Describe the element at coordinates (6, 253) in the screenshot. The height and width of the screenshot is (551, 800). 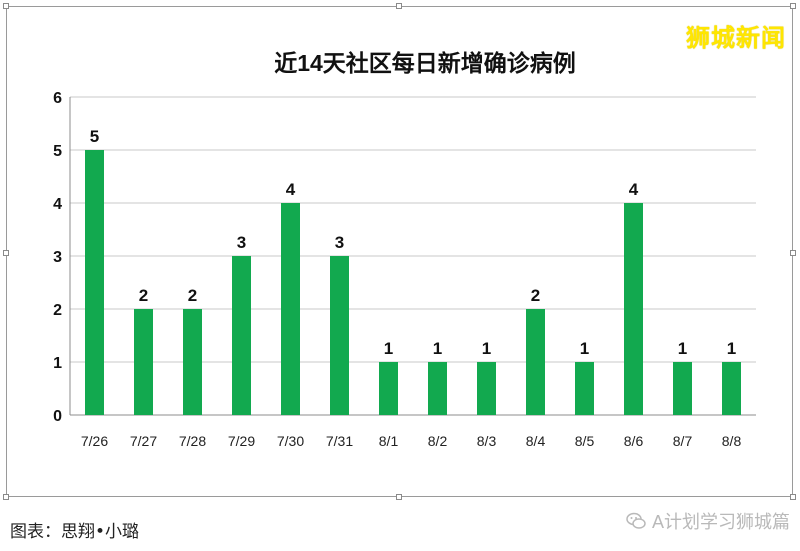
I see `resize-handle-left` at that location.